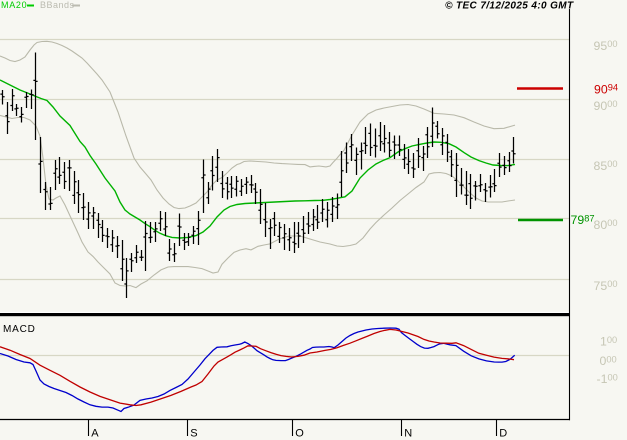 The width and height of the screenshot is (627, 440). Describe the element at coordinates (299, 434) in the screenshot. I see `svg-text: O` at that location.